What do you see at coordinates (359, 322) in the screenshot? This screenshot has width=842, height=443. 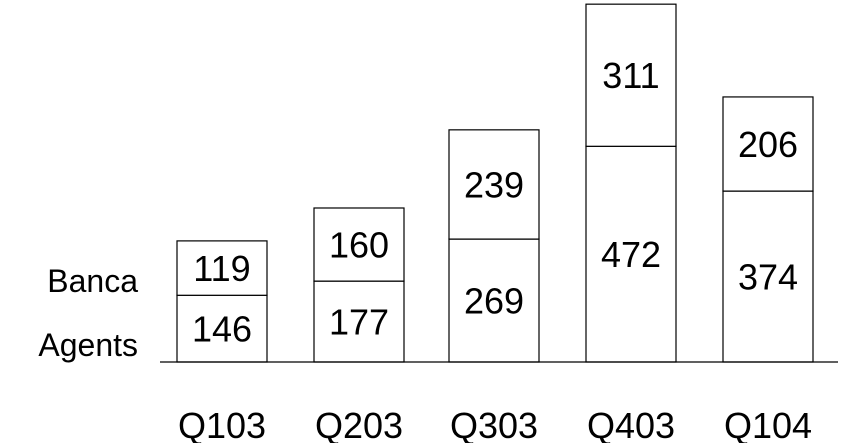 I see `value-label-agents-q203: 177` at bounding box center [359, 322].